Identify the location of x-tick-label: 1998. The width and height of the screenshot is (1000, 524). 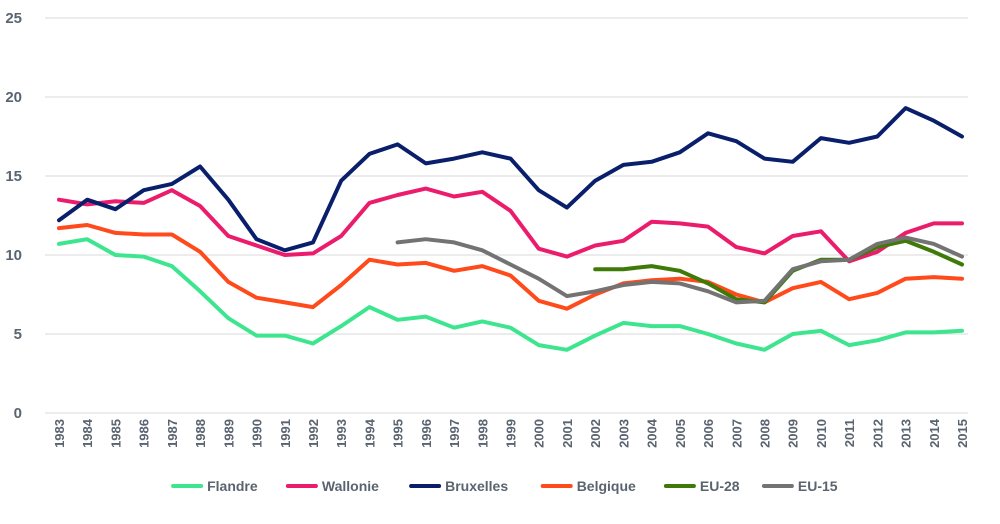
(482, 433).